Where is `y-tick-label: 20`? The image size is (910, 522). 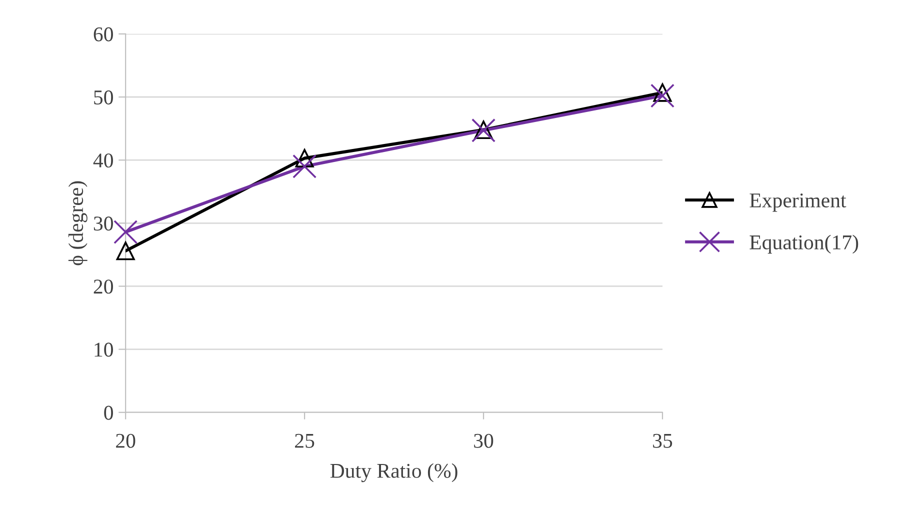
y-tick-label: 20 is located at coordinates (103, 287).